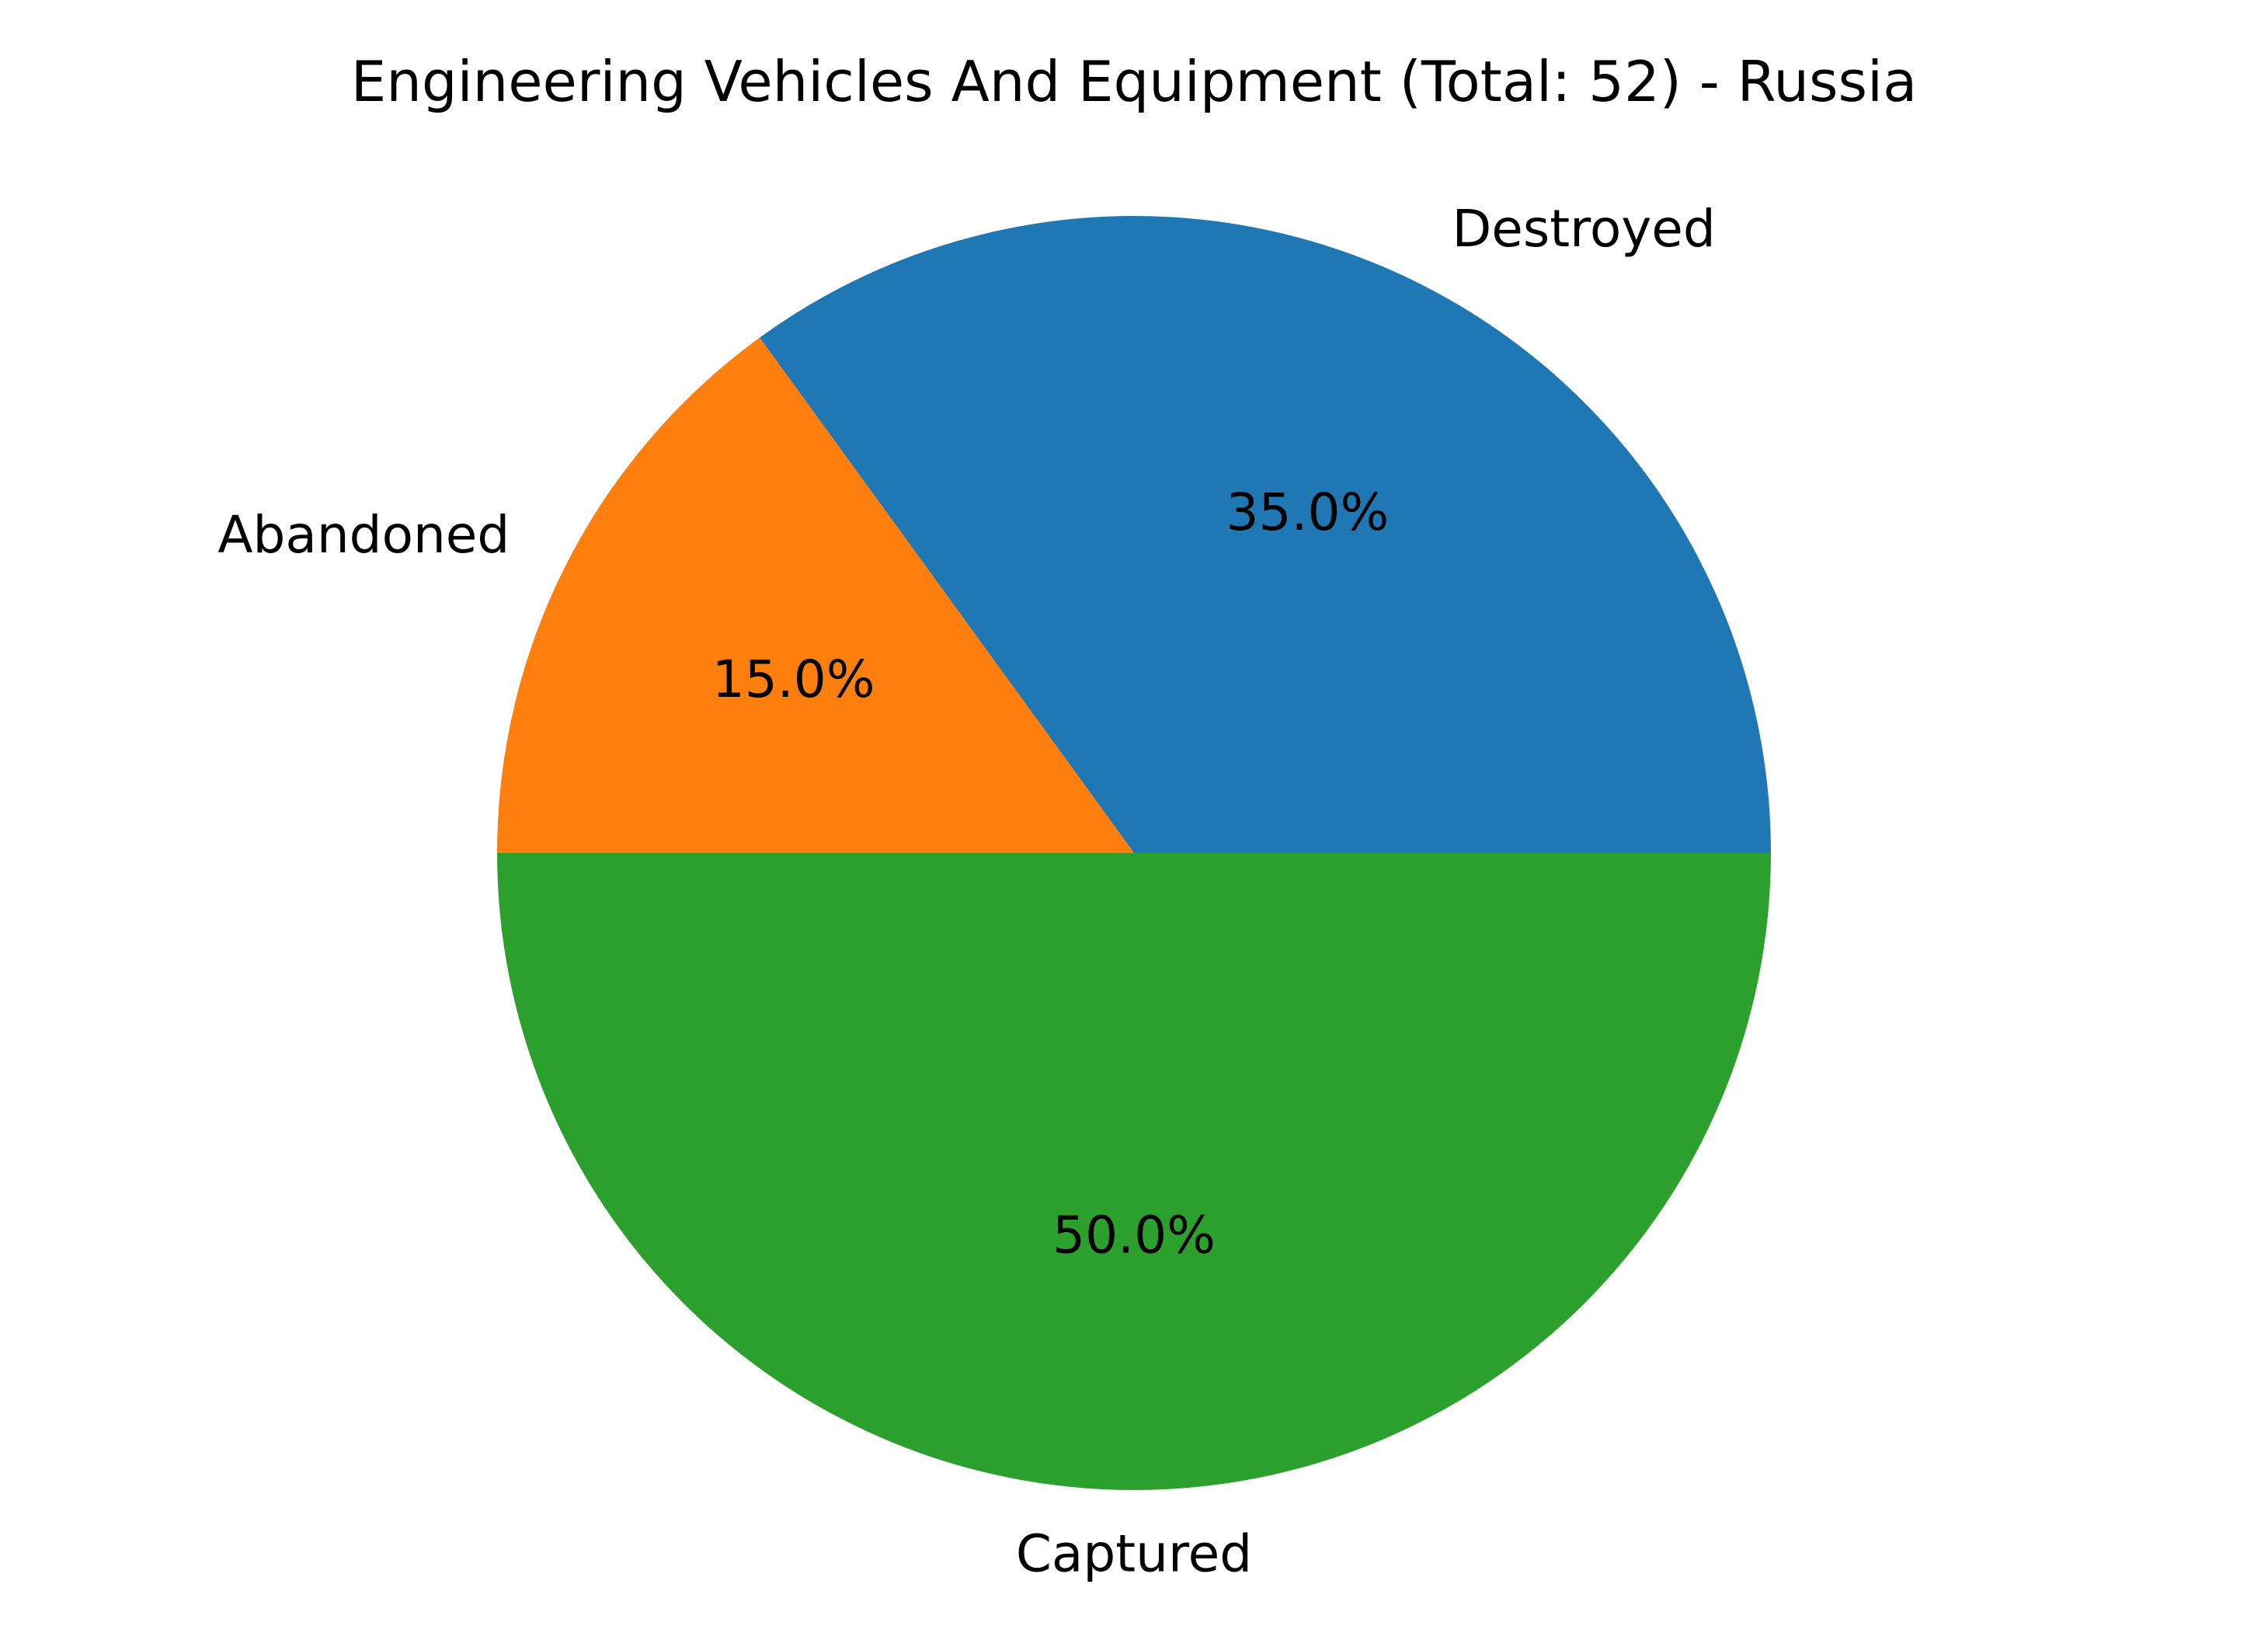  Describe the element at coordinates (815, 595) in the screenshot. I see `pie-slice-abandoned` at that location.